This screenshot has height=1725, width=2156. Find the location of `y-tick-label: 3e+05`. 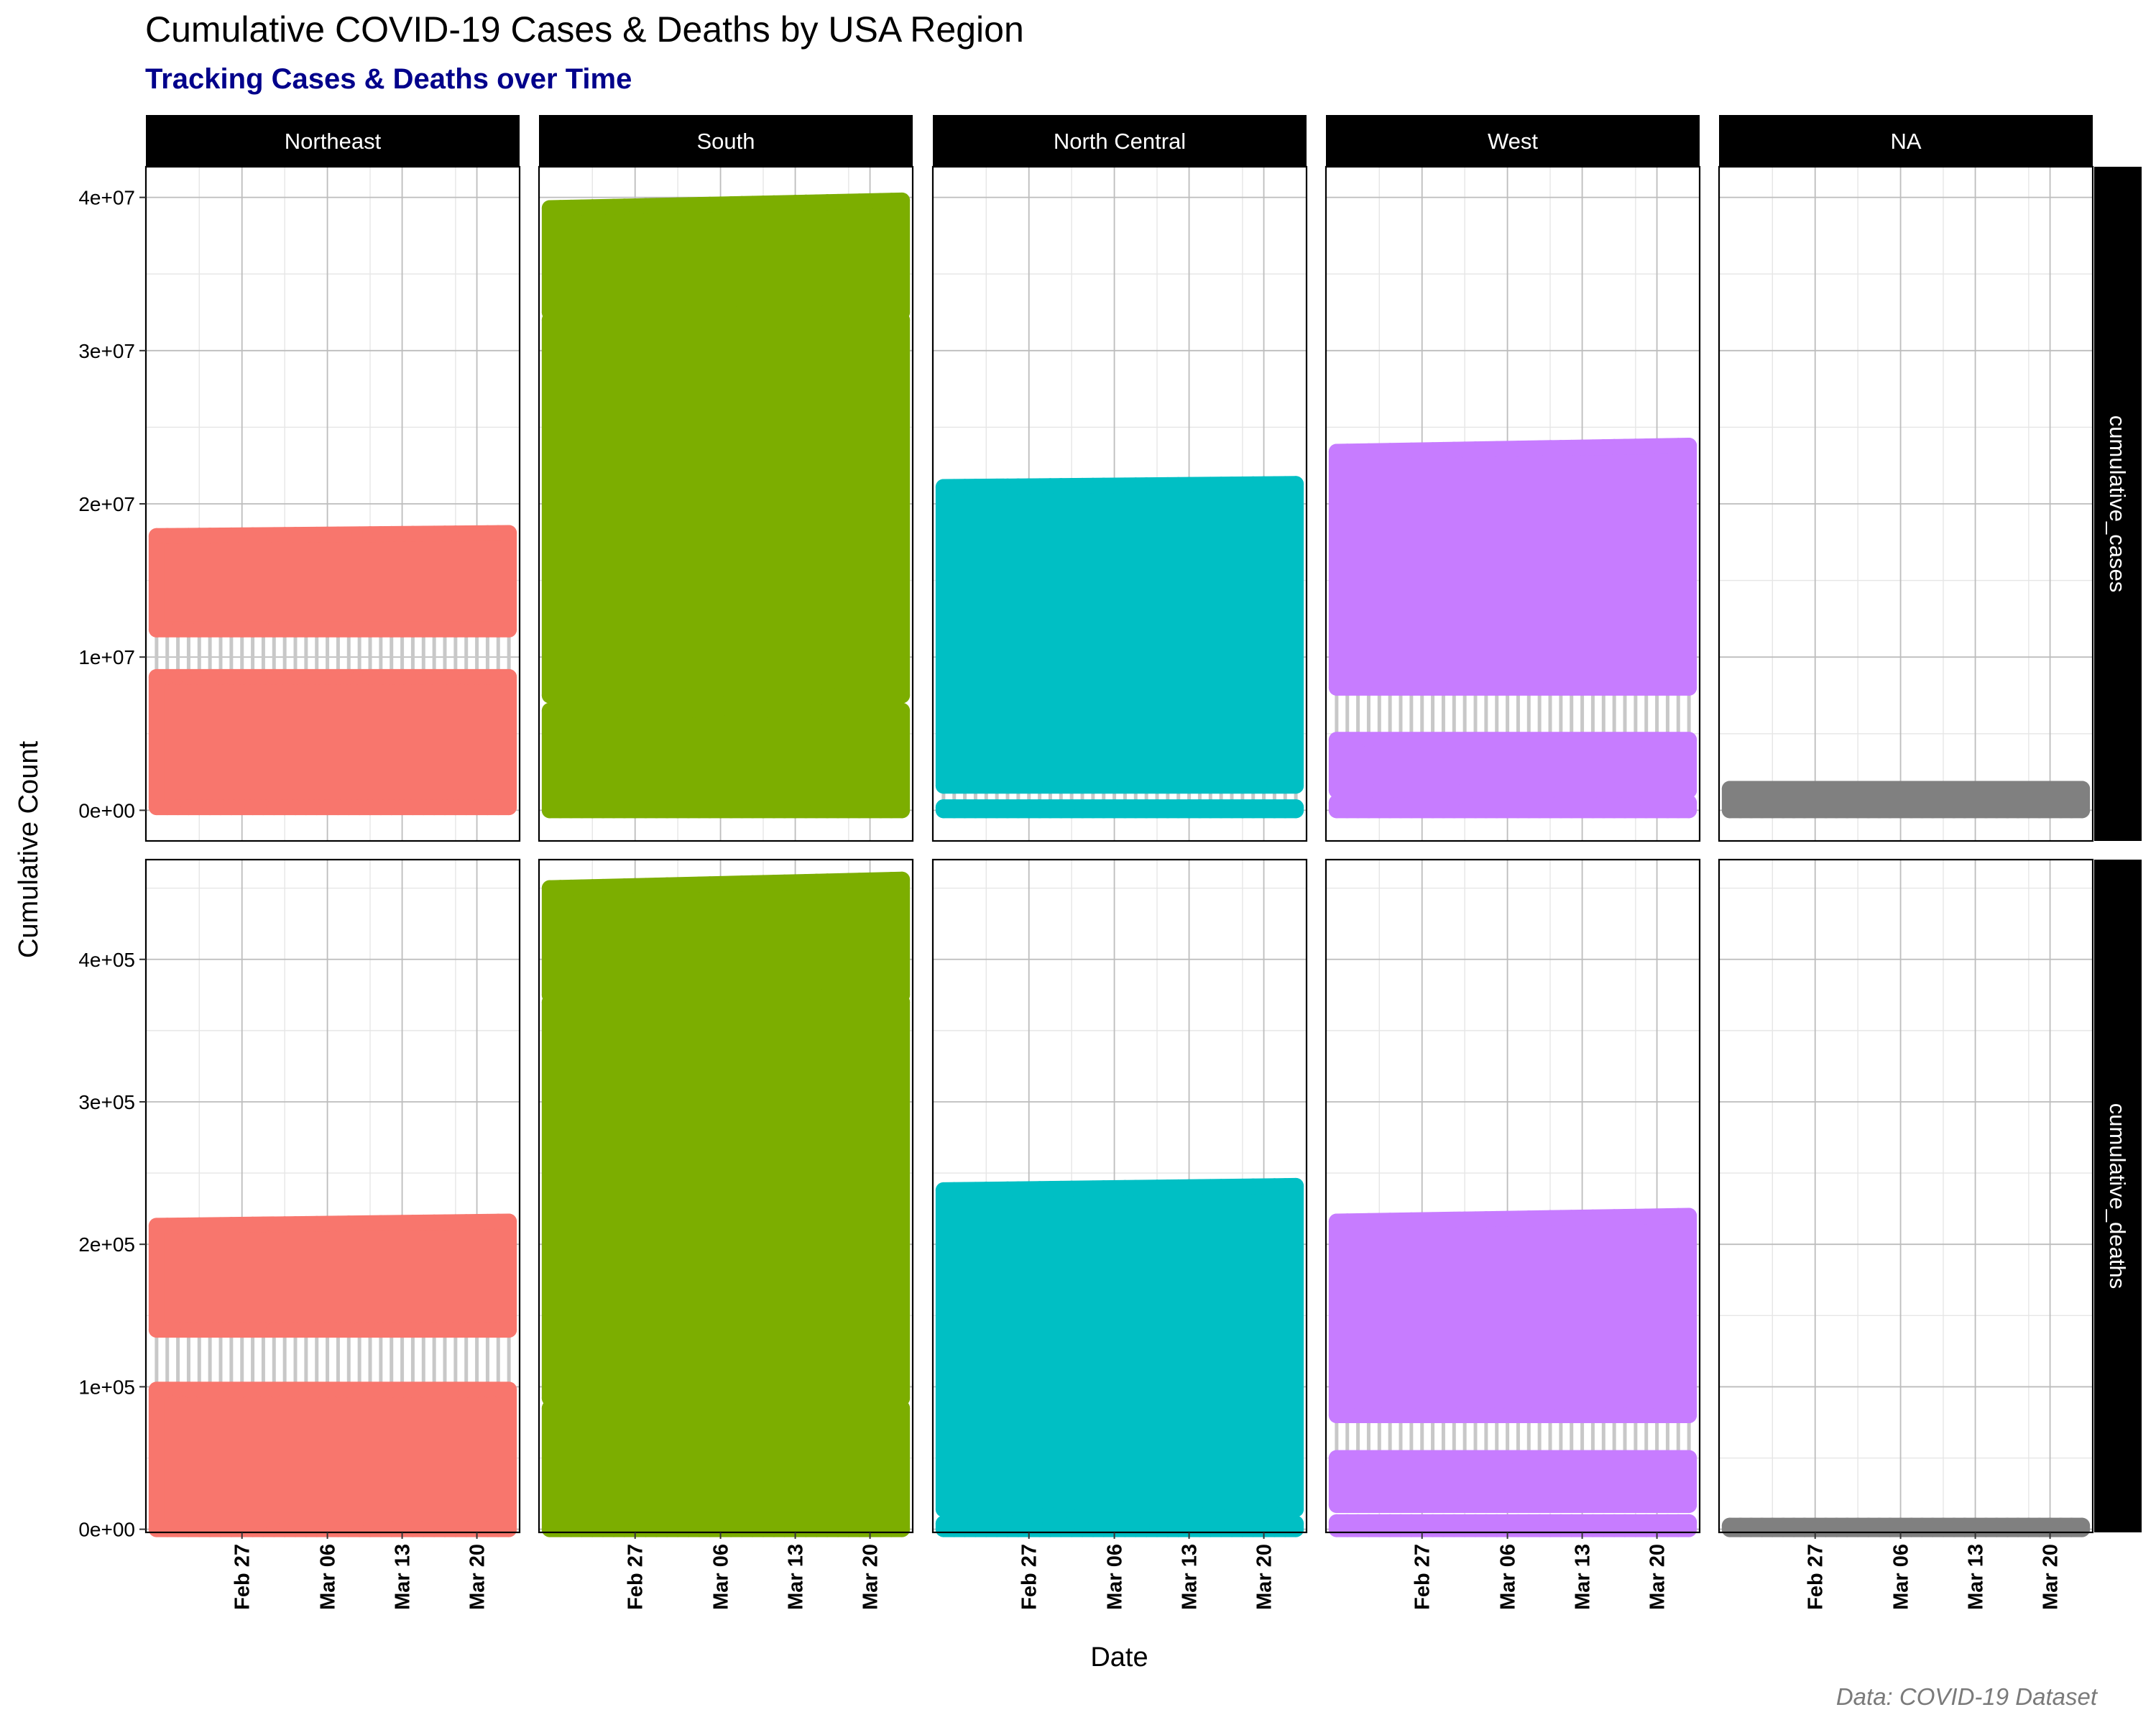

y-tick-label: 3e+05 is located at coordinates (106, 1102).